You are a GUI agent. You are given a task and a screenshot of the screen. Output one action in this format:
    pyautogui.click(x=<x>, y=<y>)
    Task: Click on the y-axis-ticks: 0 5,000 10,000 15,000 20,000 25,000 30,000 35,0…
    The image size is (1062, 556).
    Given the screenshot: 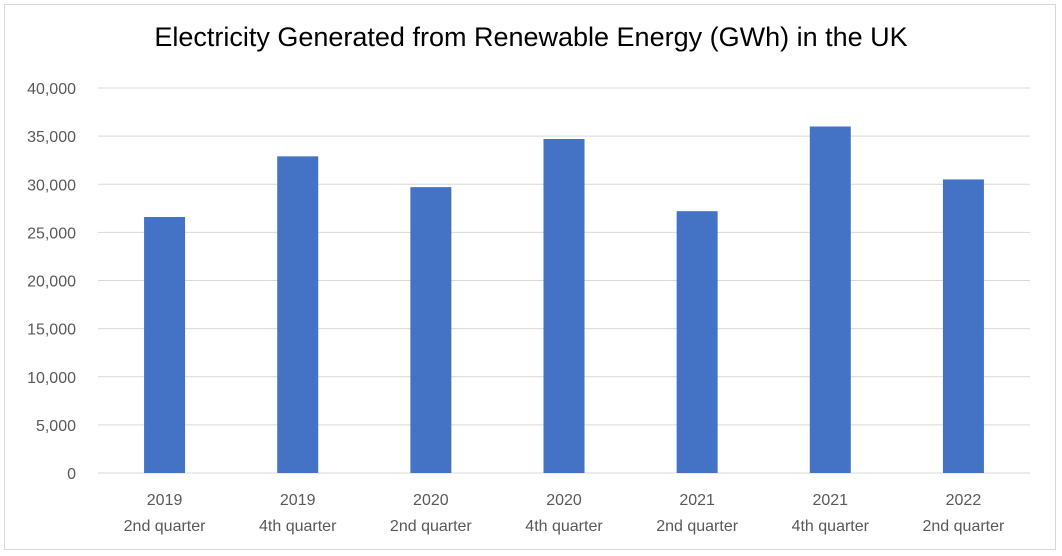 What is the action you would take?
    pyautogui.click(x=51, y=282)
    